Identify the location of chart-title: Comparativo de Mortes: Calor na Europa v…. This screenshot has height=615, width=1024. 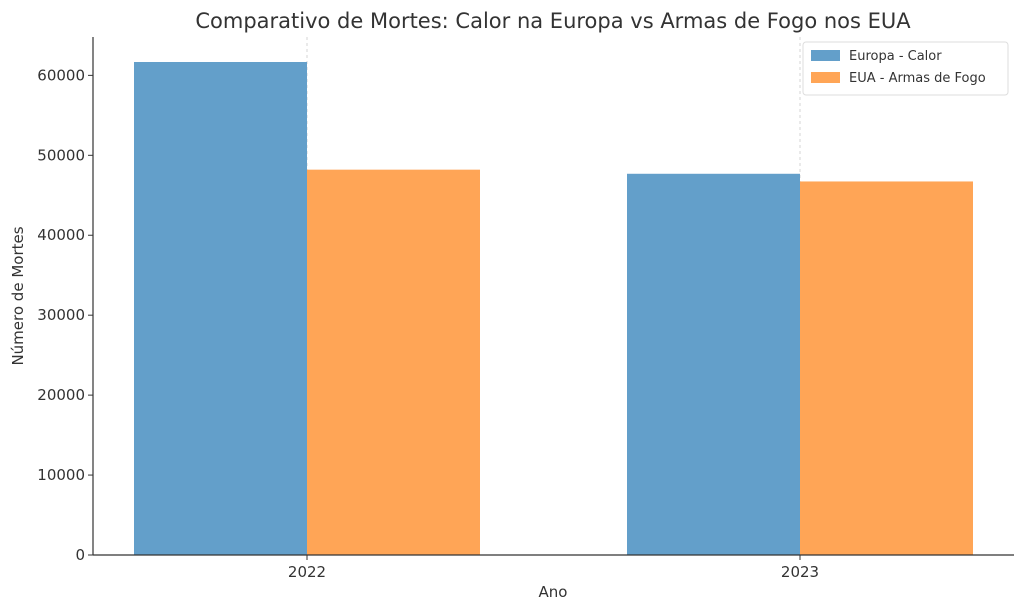
(553, 21).